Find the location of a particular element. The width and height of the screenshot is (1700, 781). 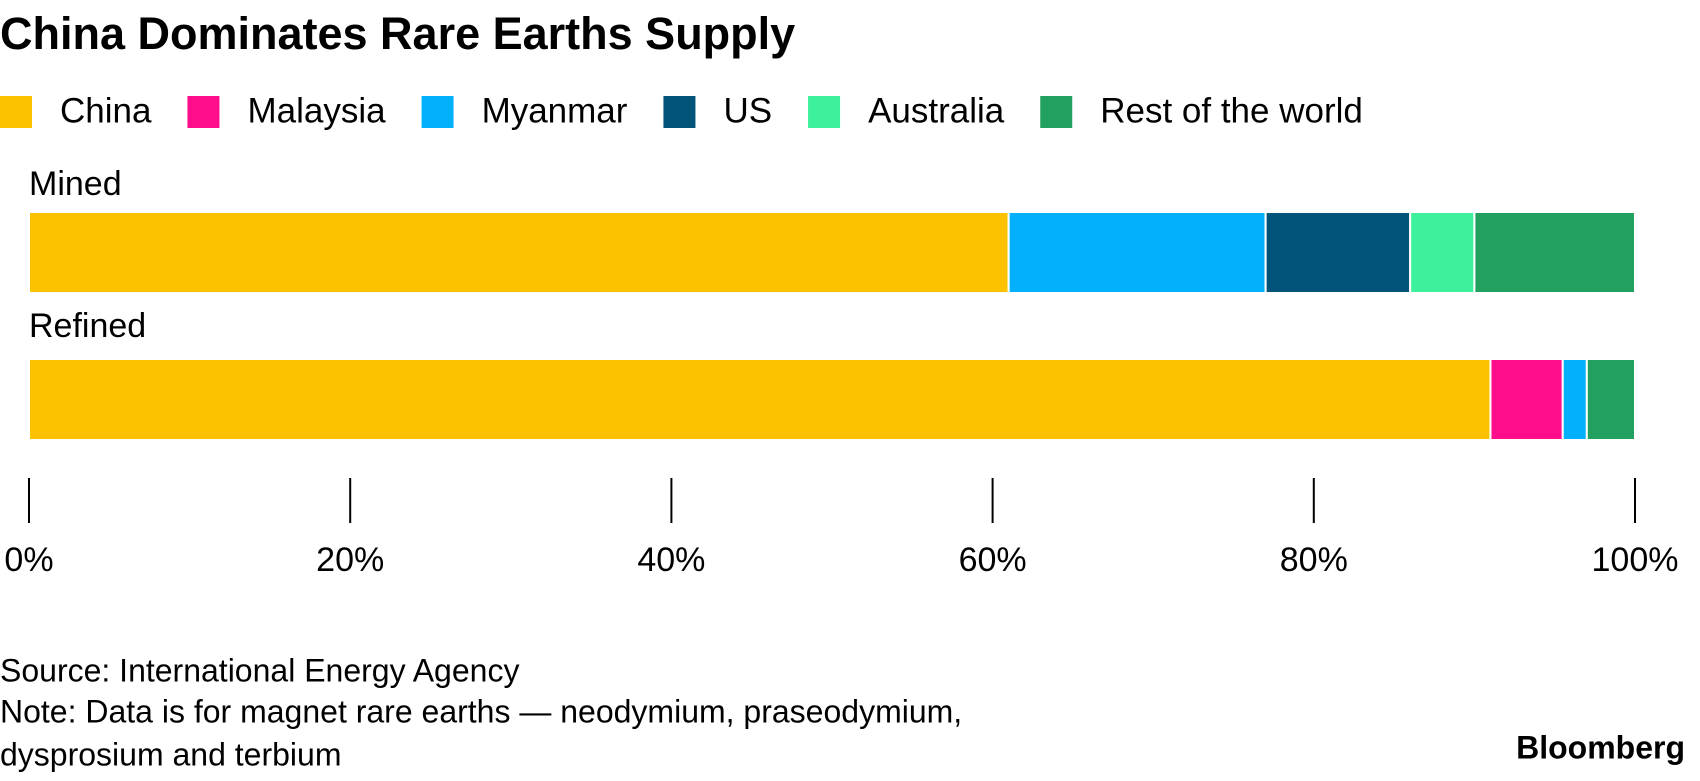

legend-label: China is located at coordinates (106, 110).